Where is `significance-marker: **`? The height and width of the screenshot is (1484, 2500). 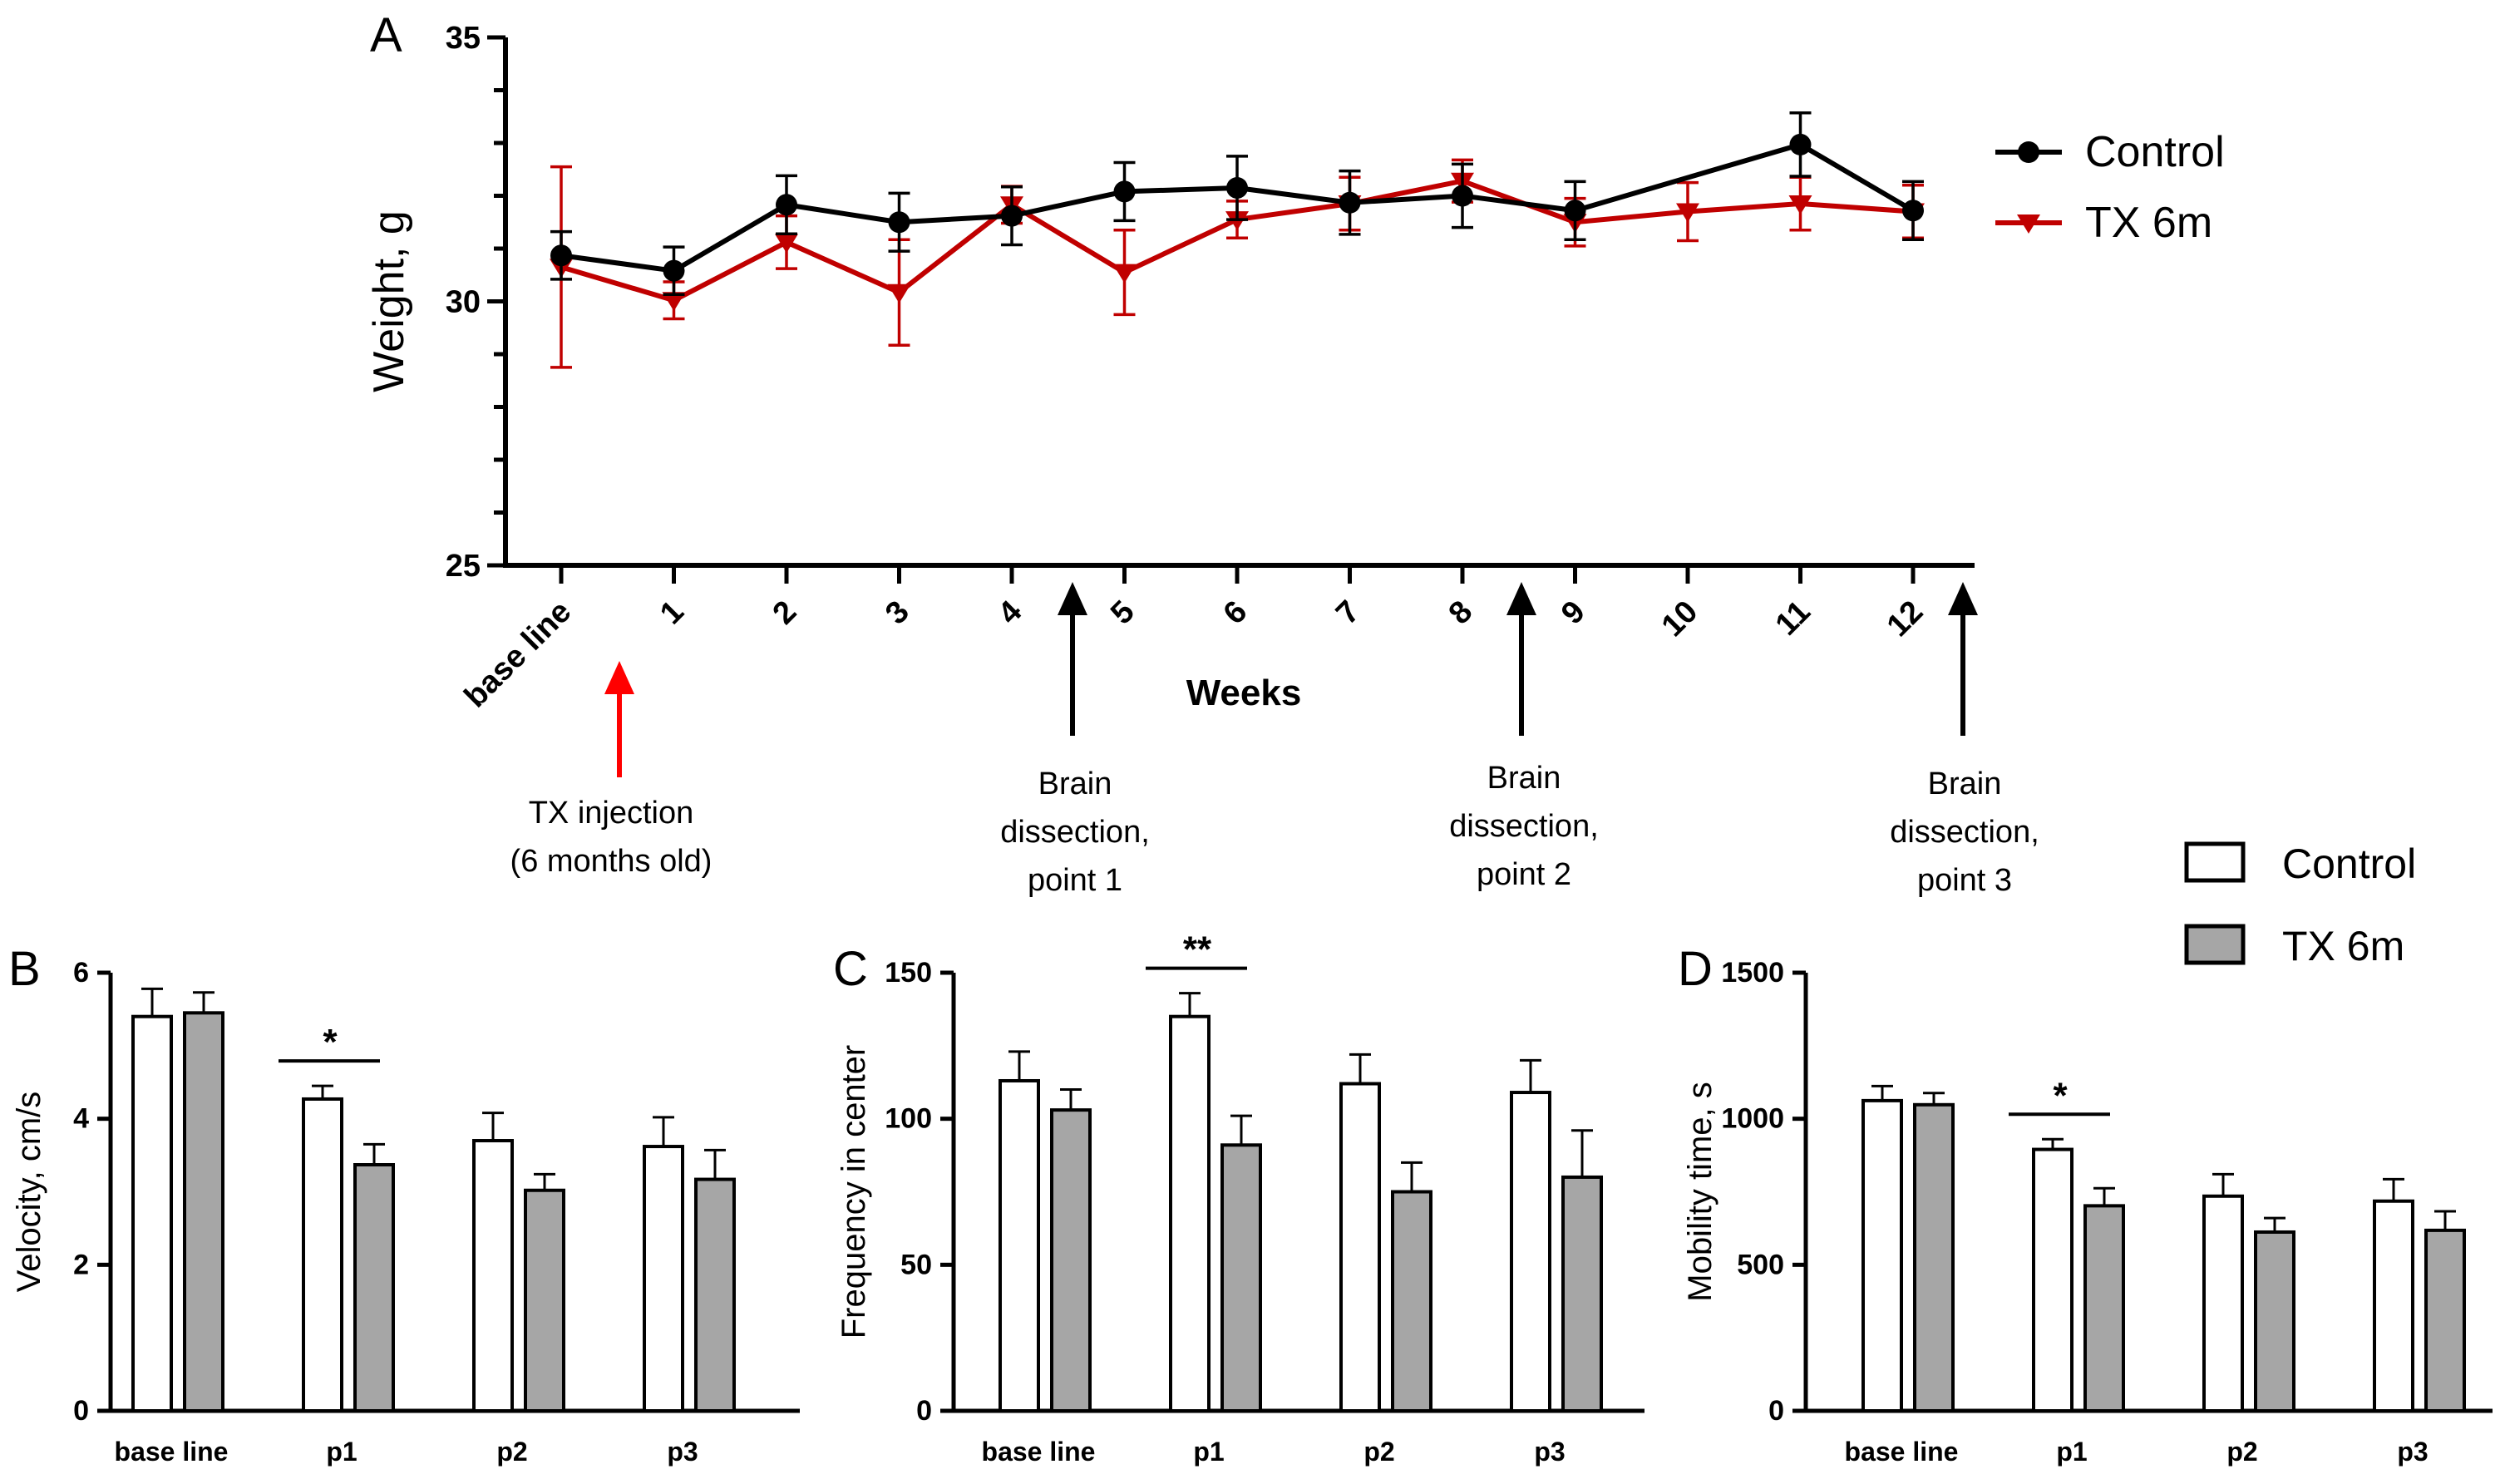
significance-marker: ** is located at coordinates (1197, 949).